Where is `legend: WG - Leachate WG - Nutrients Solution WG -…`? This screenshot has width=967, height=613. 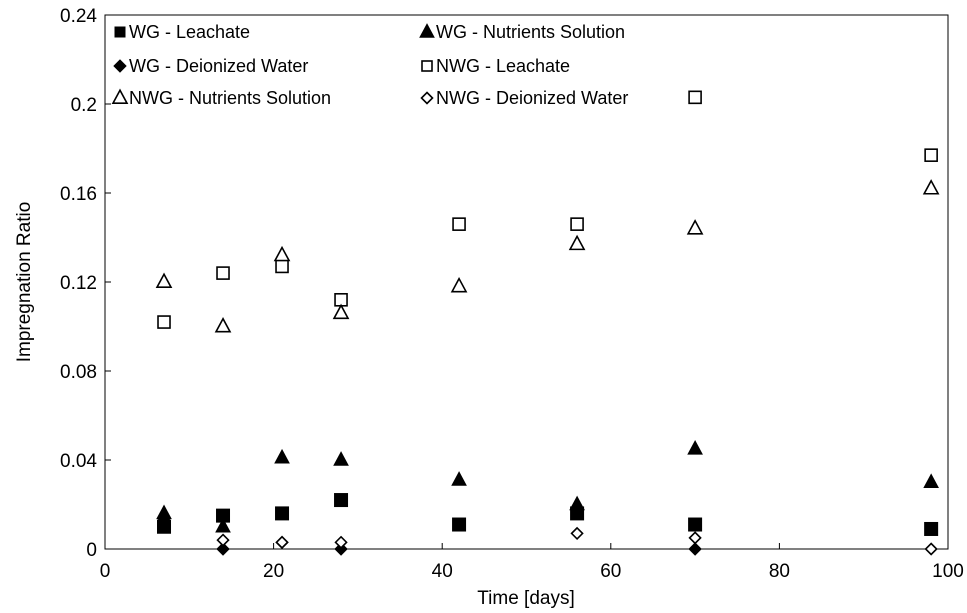
legend: WG - Leachate WG - Nutrients Solution WG -… is located at coordinates (369, 65).